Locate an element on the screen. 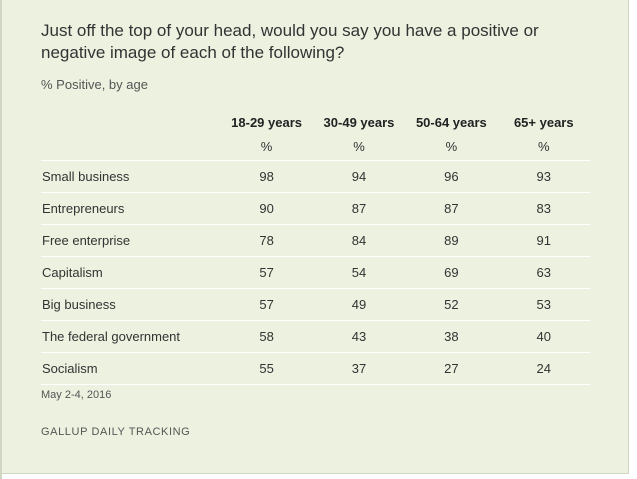  row-label: Small business is located at coordinates (131, 176).